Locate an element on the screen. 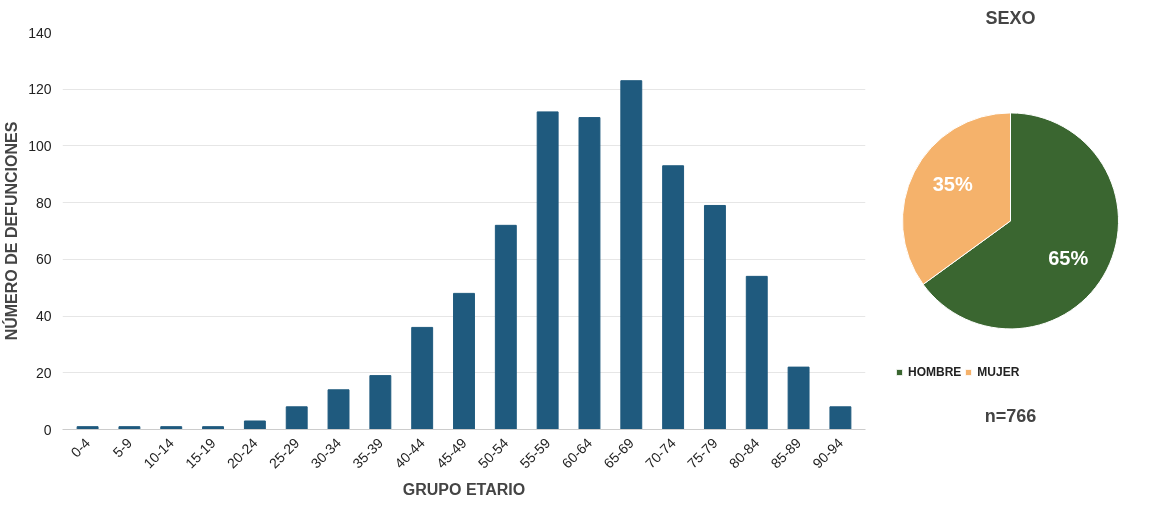 This screenshot has width=1156, height=506. y-tick-label: 20 is located at coordinates (43, 372).